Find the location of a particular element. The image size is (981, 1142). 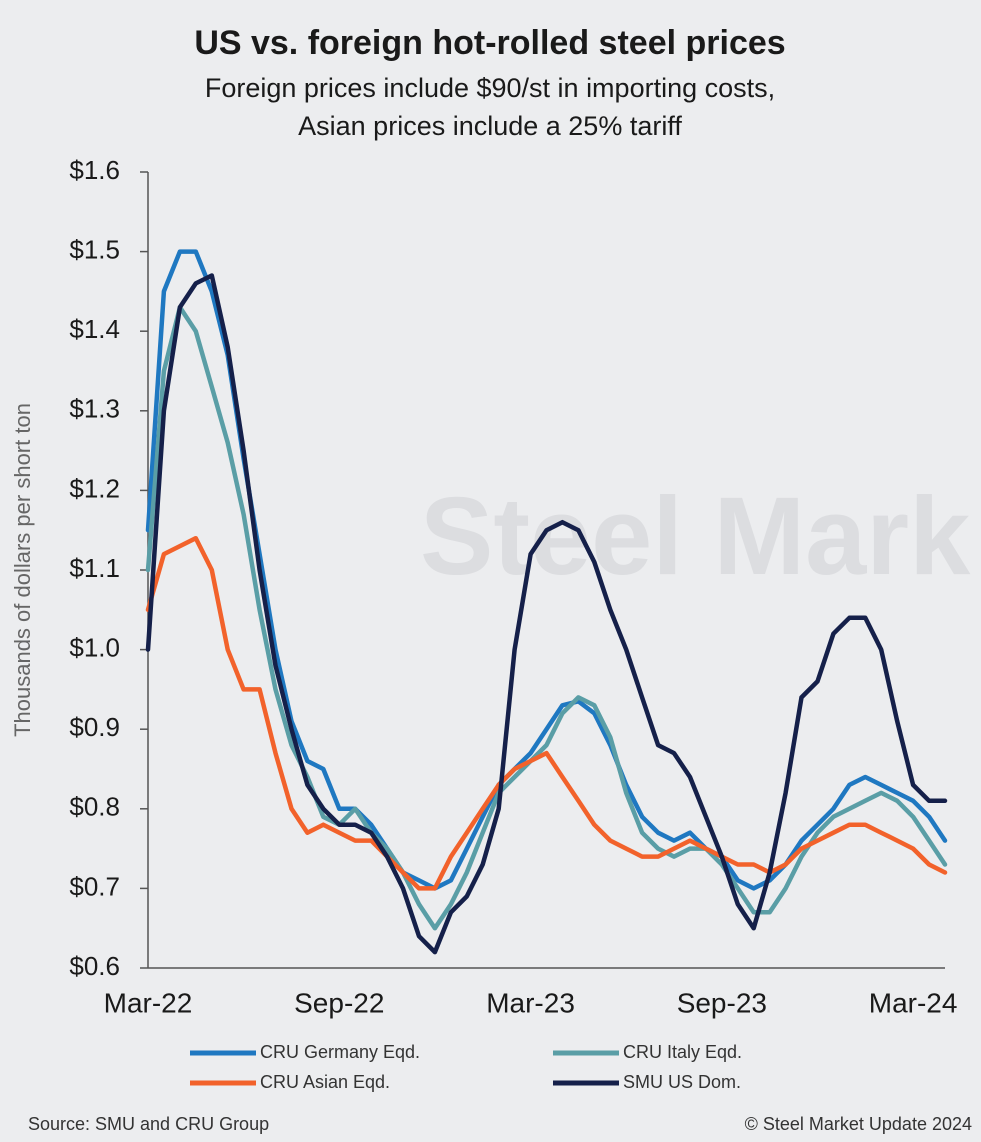

copyright: © Steel Market Update 2024 is located at coordinates (858, 1124).